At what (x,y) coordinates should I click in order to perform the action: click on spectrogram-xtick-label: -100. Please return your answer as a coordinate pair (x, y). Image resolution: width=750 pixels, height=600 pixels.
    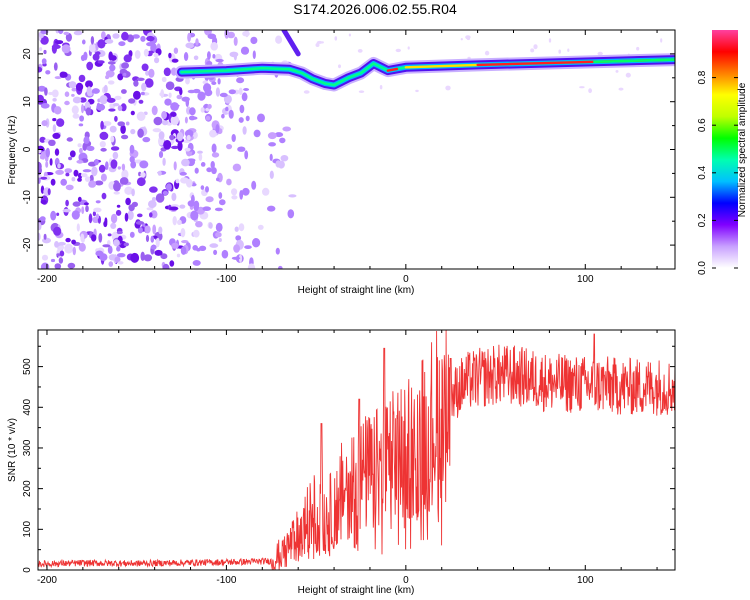
    Looking at the image, I should click on (226, 279).